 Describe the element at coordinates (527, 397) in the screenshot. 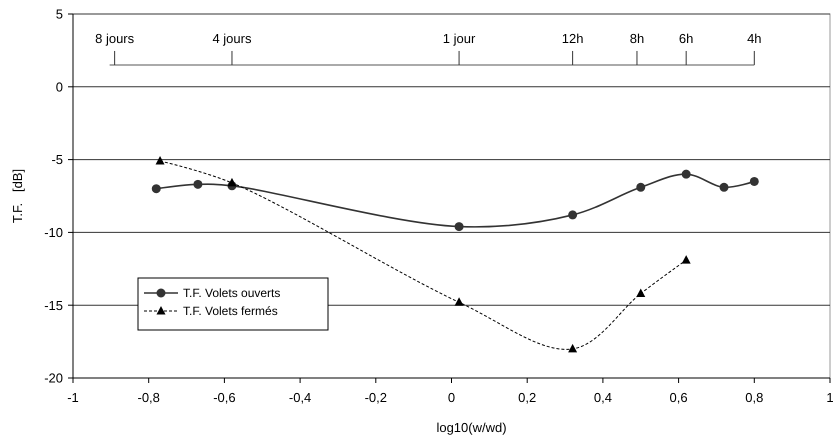

I see `x-tick-label: 0,2` at that location.